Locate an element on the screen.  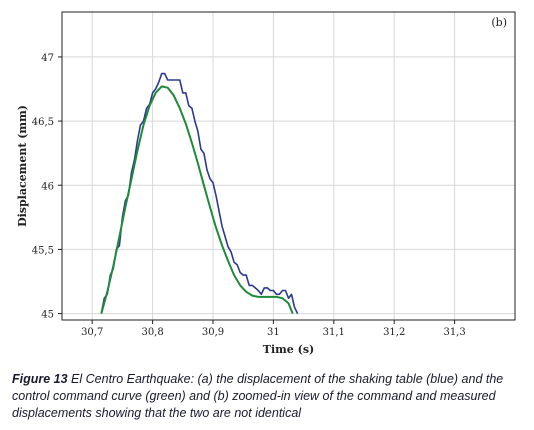
x-tick-label: 31,3 is located at coordinates (454, 332).